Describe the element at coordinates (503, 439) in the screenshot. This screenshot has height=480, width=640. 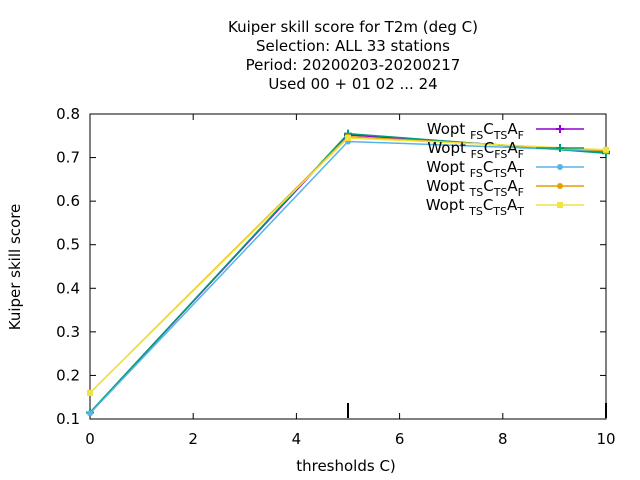
I see `x-tick-label: 8` at that location.